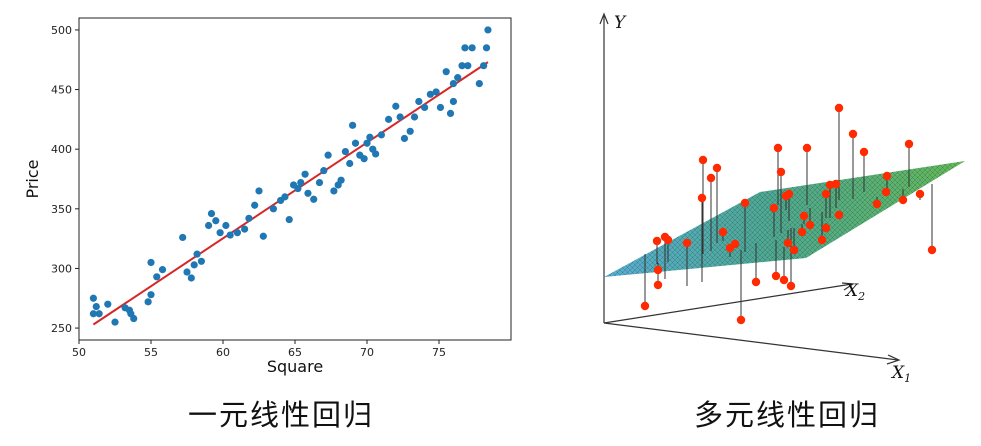 The width and height of the screenshot is (981, 446). Describe the element at coordinates (848, 286) in the screenshot. I see `x2-axis-arrow` at that location.